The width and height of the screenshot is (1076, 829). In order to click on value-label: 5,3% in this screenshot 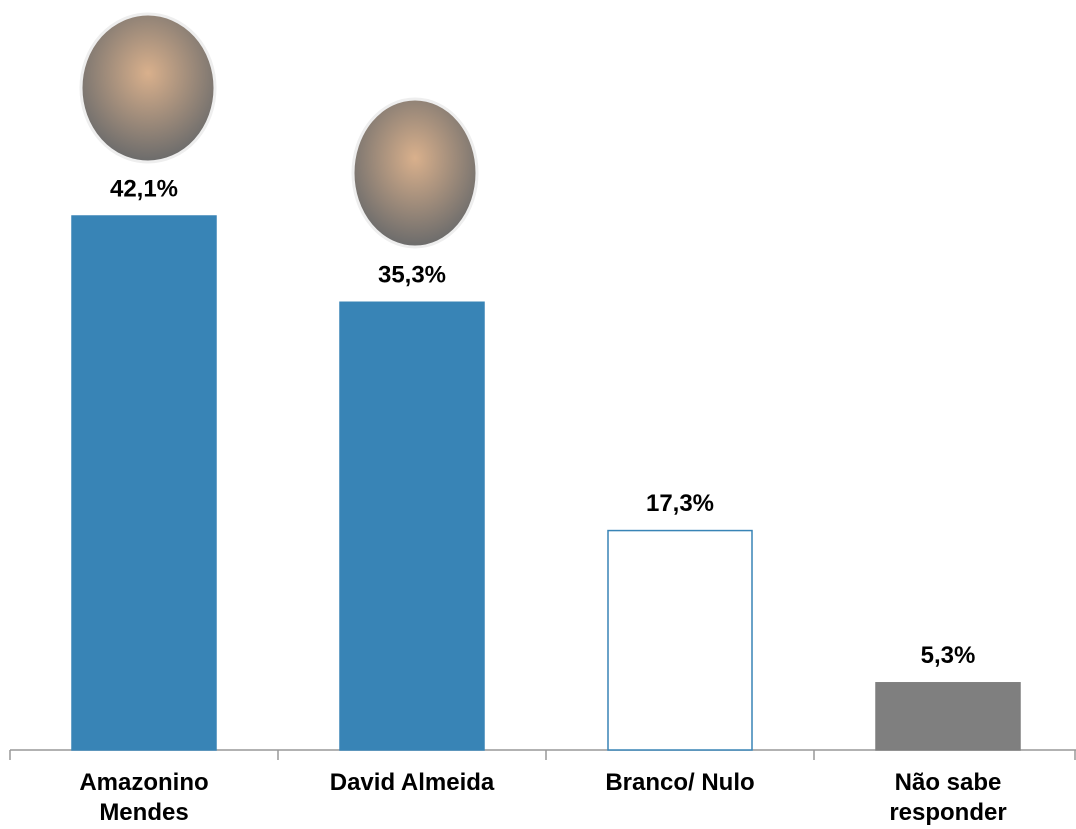, I will do `click(948, 655)`.